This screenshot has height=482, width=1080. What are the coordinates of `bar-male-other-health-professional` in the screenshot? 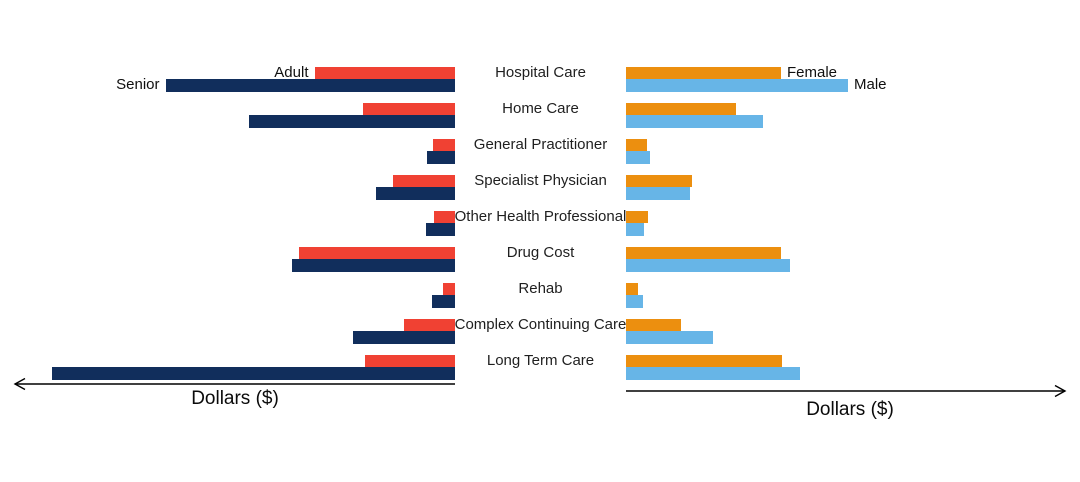 It's located at (635, 229).